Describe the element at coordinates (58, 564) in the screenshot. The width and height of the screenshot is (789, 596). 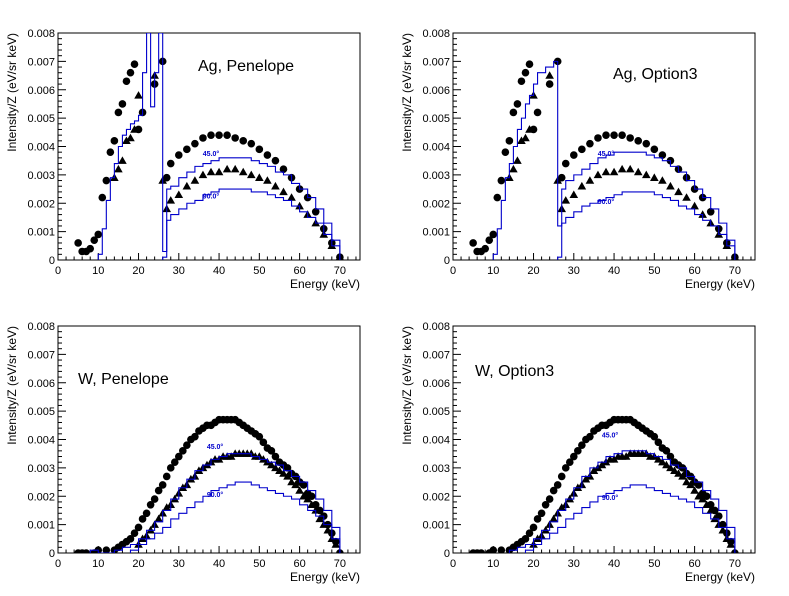
I see `x-tick-label: 0` at that location.